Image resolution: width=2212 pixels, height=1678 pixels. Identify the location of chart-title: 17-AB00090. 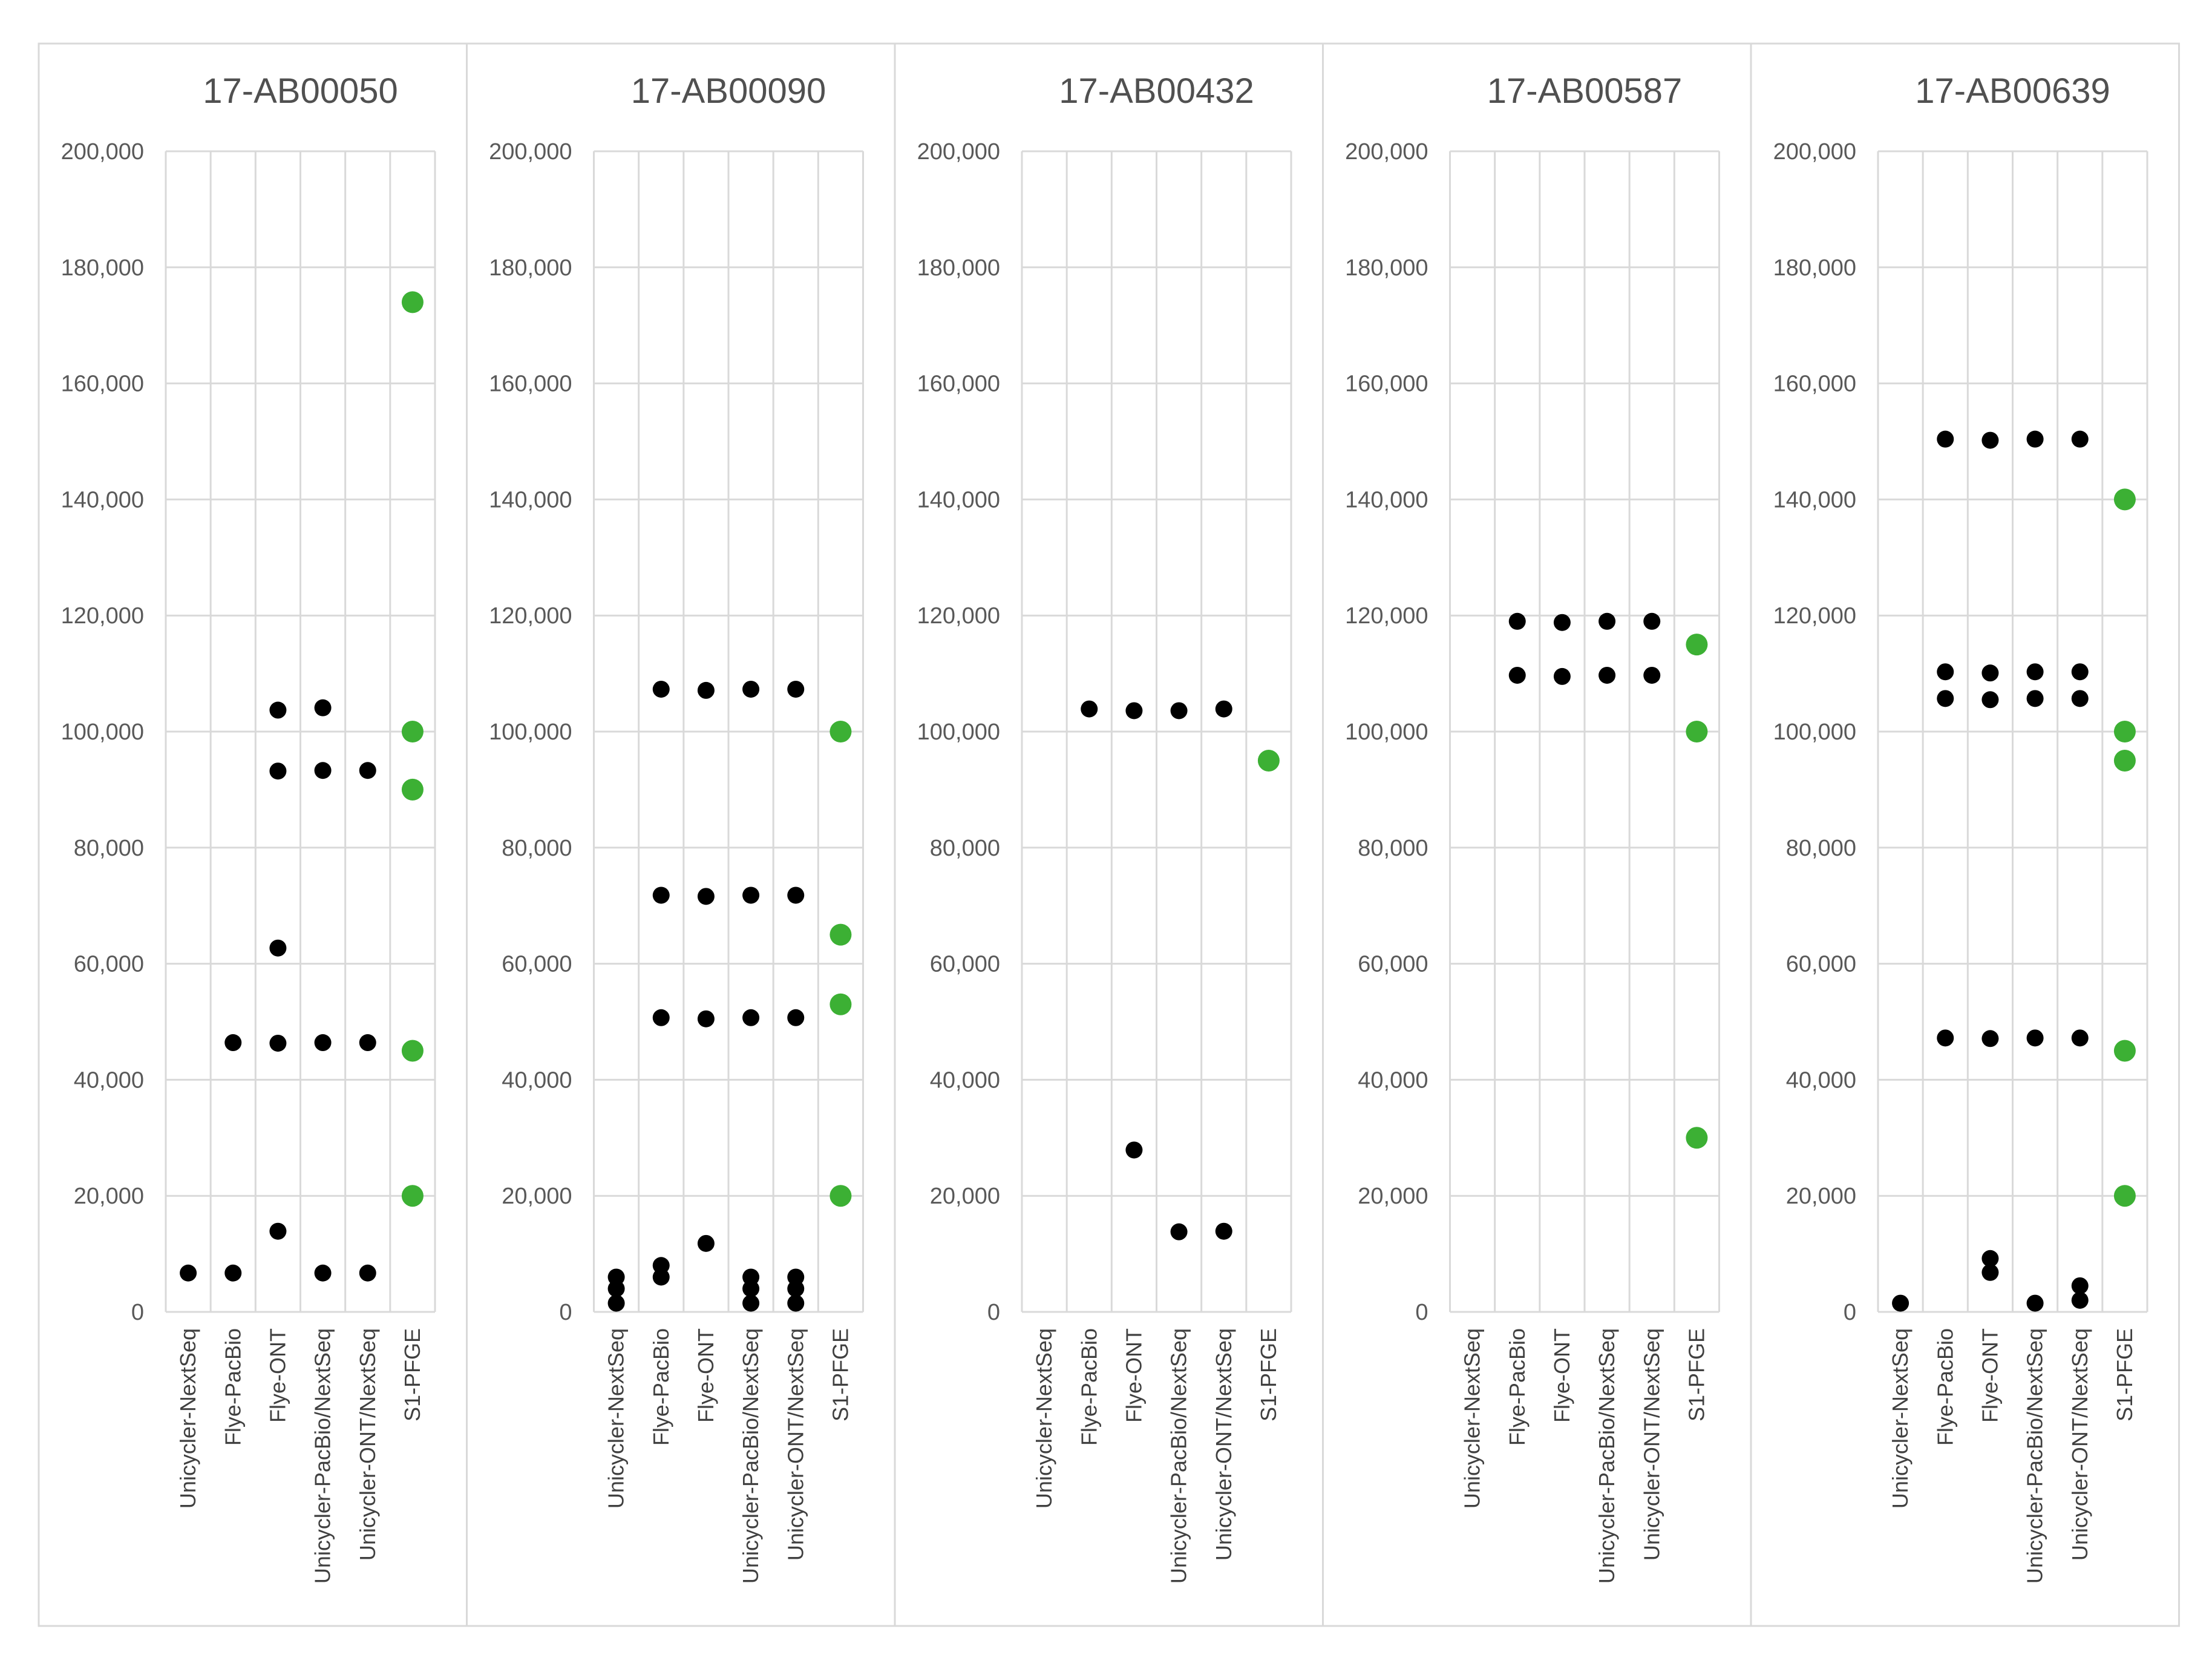
(728, 91).